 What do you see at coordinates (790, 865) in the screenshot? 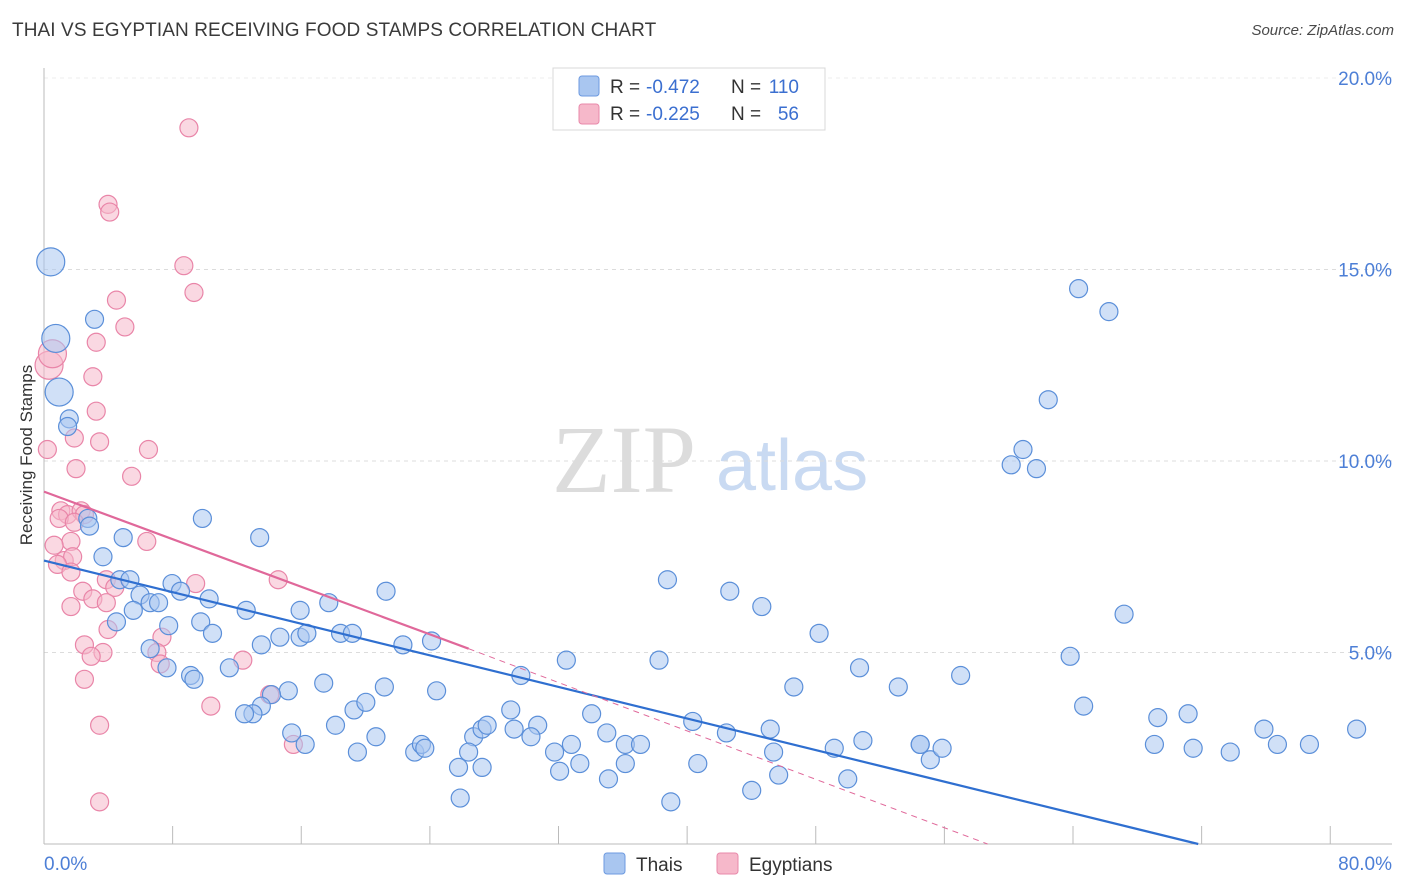
I see `legend-bottom-egyptians-label: Egyptians` at bounding box center [790, 865].